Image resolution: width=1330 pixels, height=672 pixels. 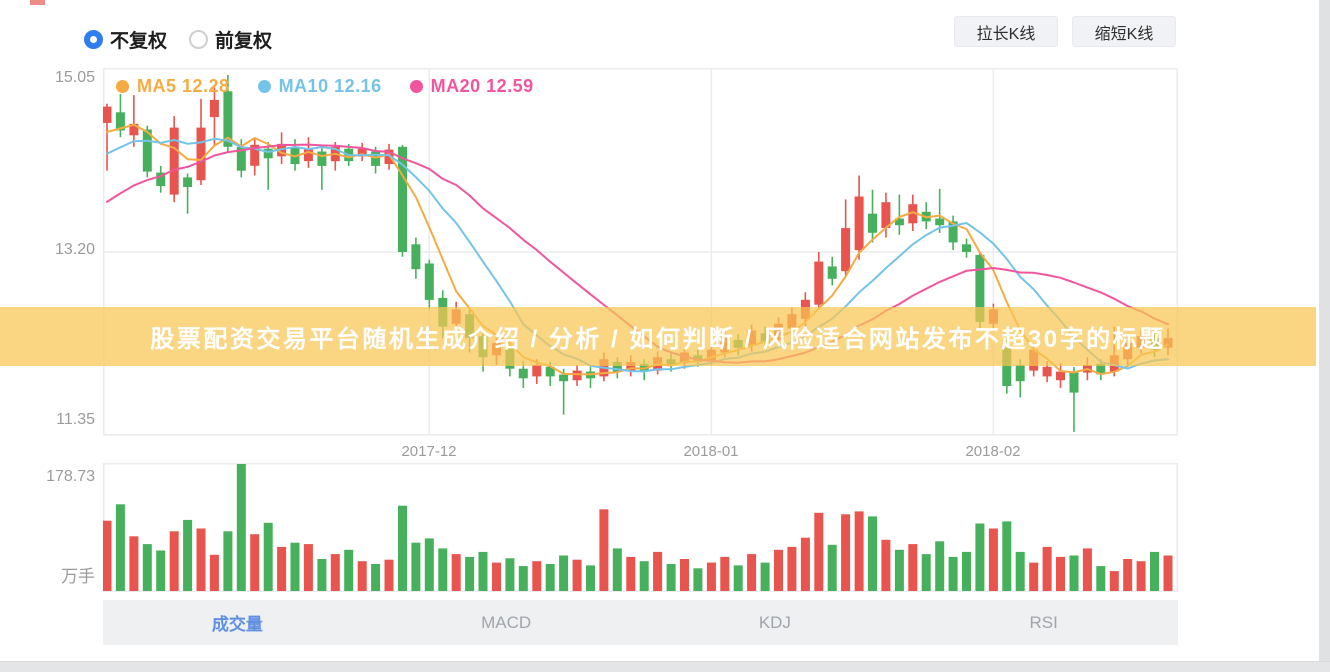 What do you see at coordinates (506, 622) in the screenshot?
I see `tab-macd: MACD` at bounding box center [506, 622].